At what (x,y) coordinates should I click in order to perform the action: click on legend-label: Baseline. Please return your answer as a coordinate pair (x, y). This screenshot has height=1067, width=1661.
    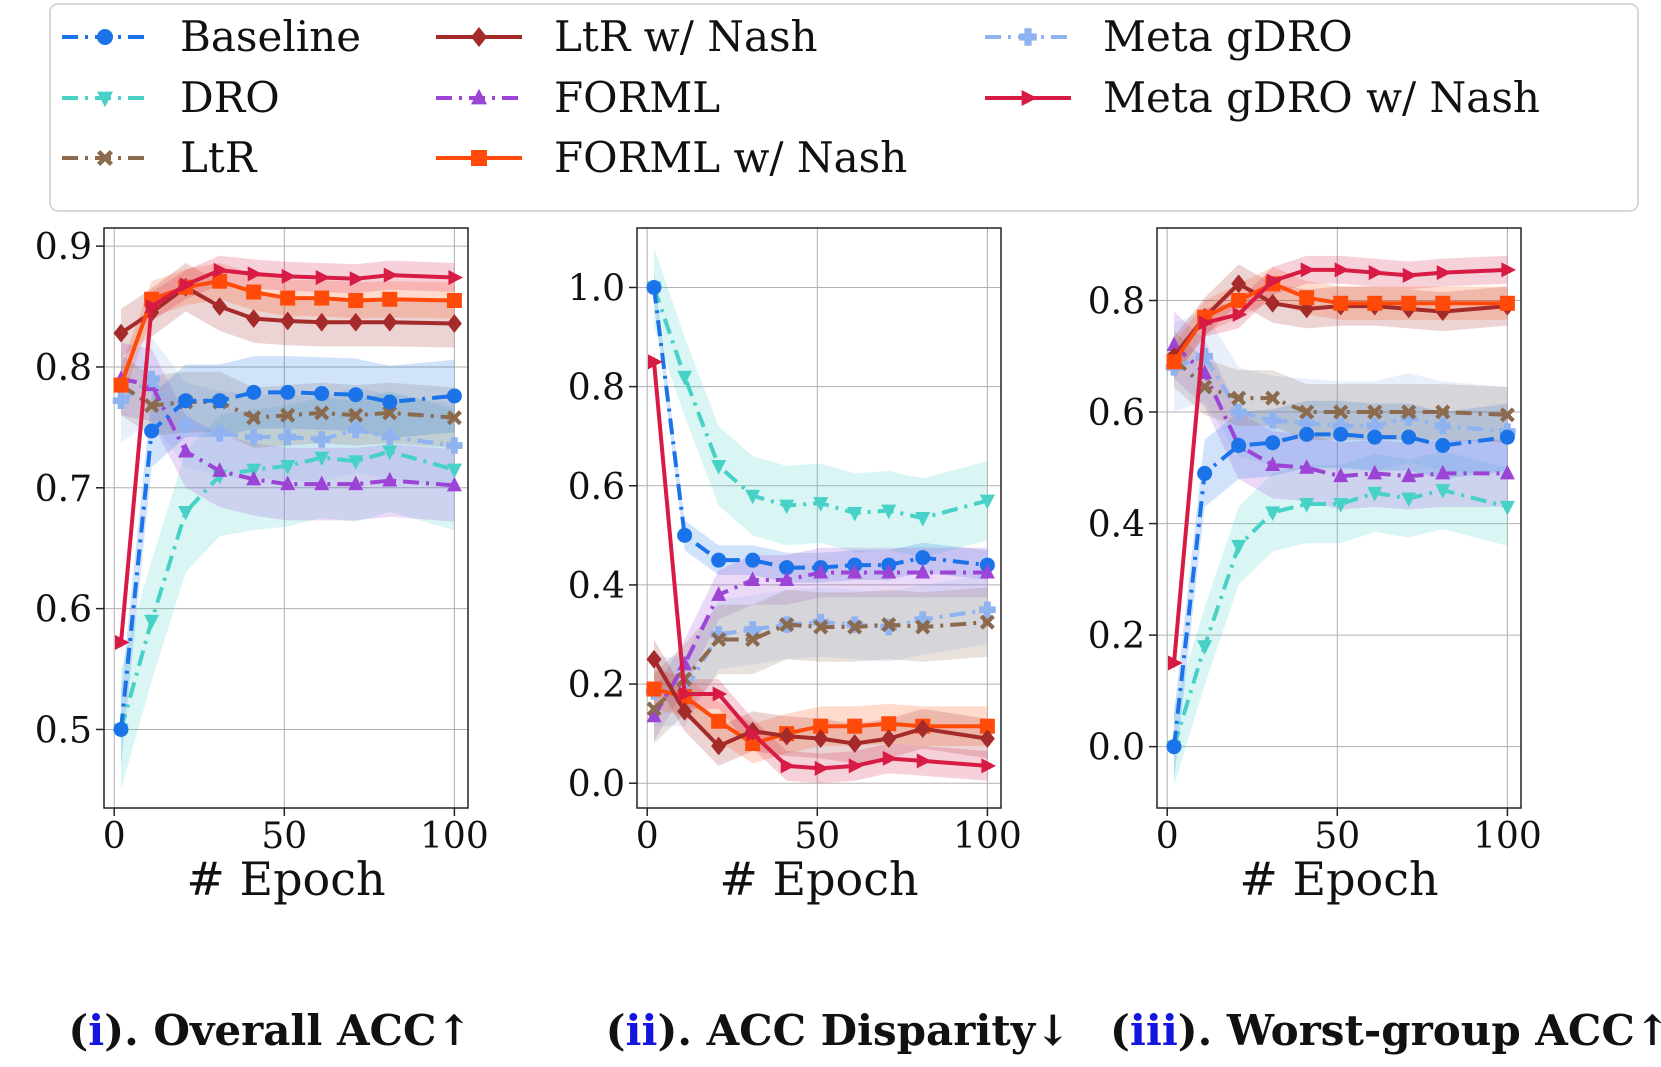
    Looking at the image, I should click on (270, 36).